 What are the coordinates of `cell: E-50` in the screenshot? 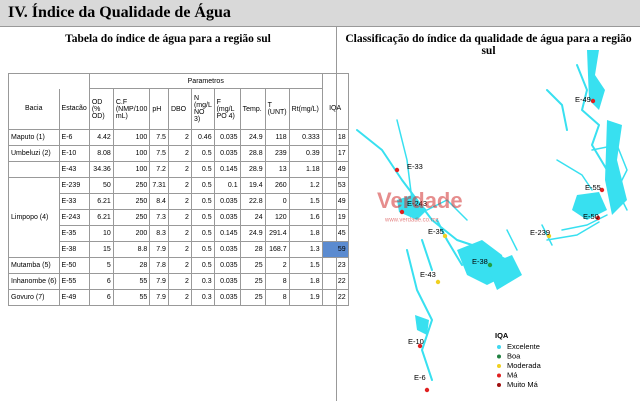 It's located at (74, 265).